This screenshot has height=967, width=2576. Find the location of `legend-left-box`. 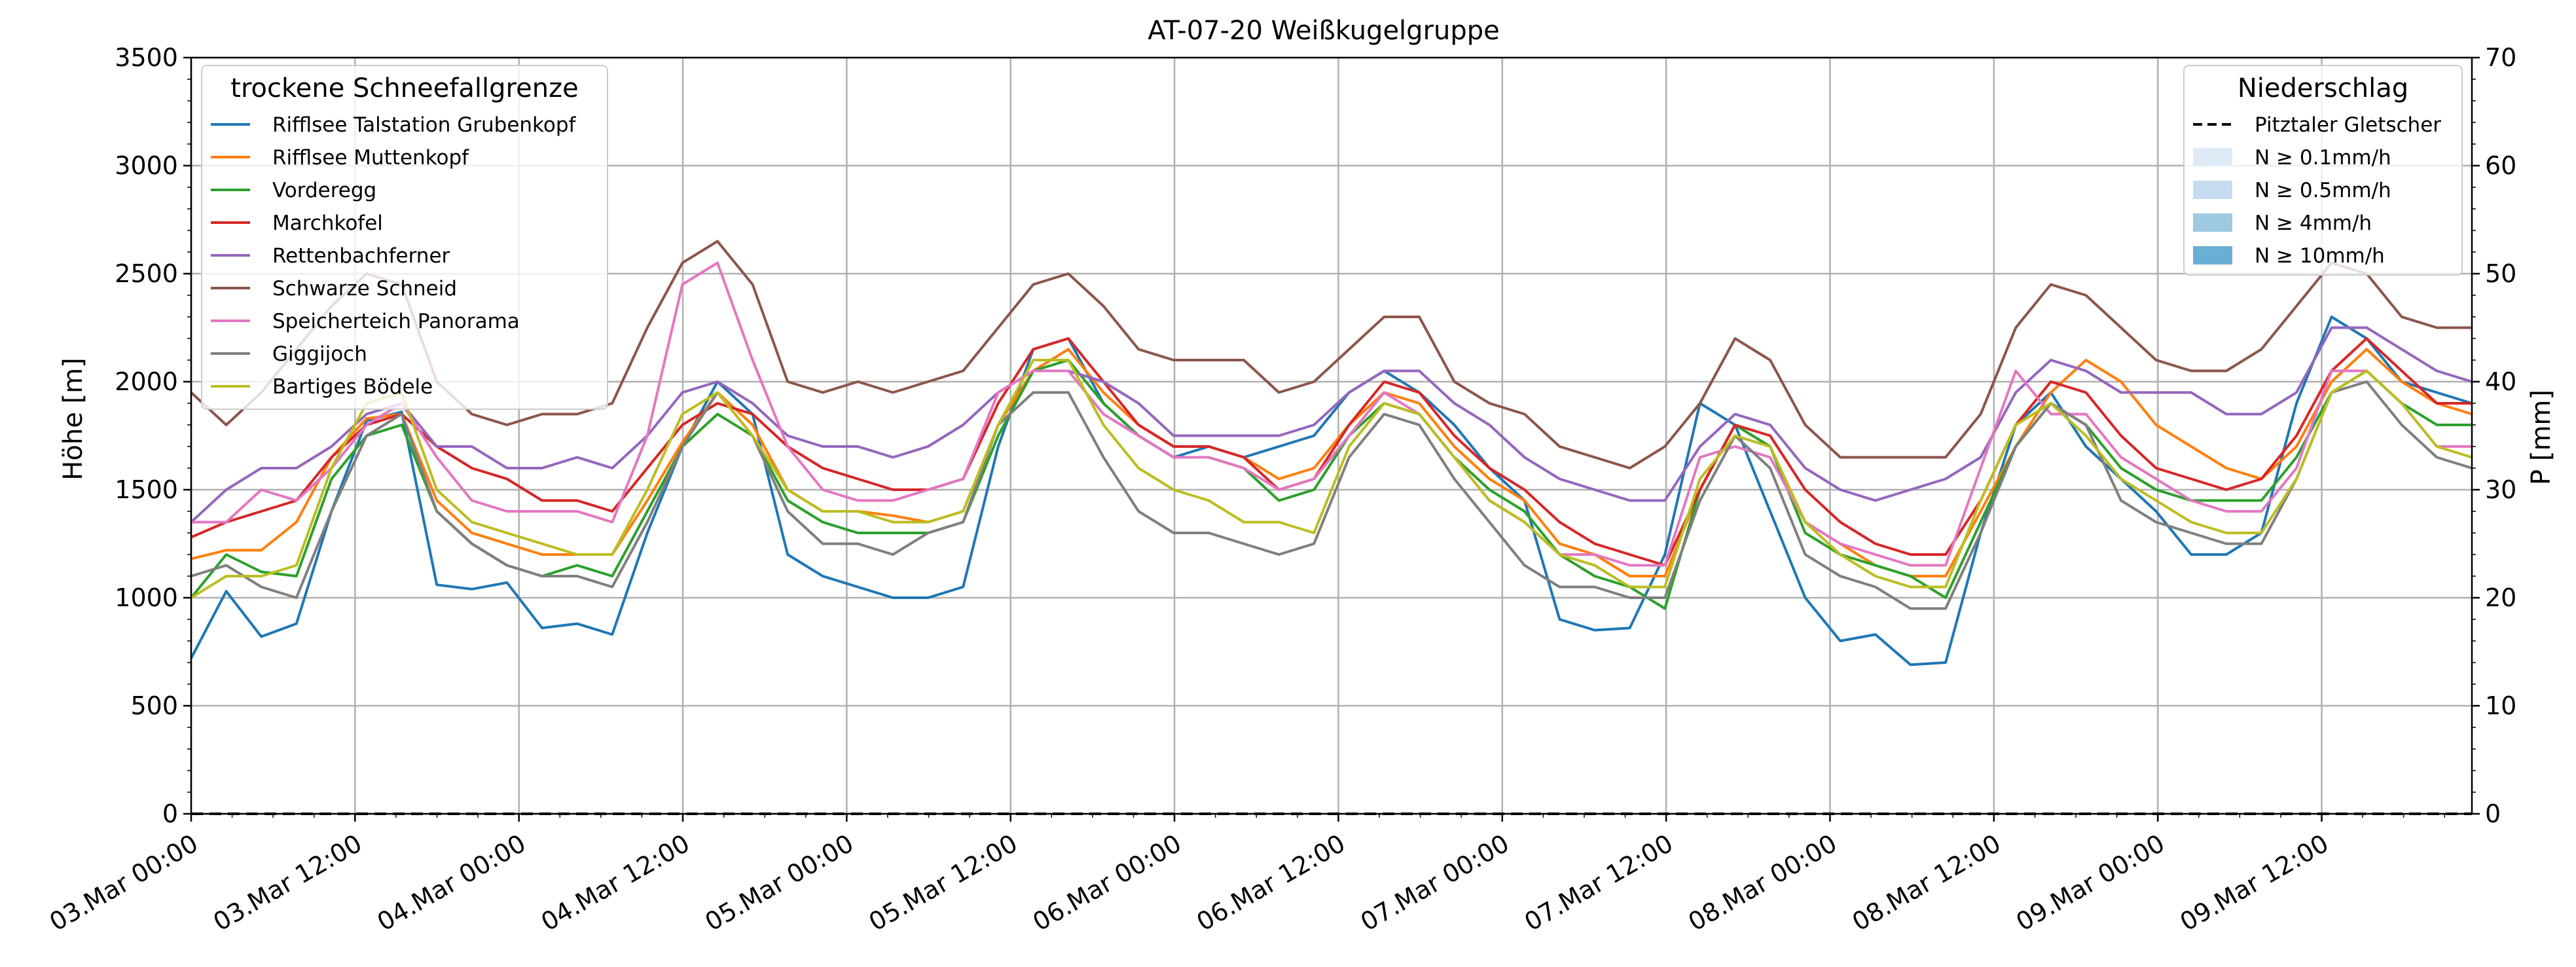

legend-left-box is located at coordinates (404, 237).